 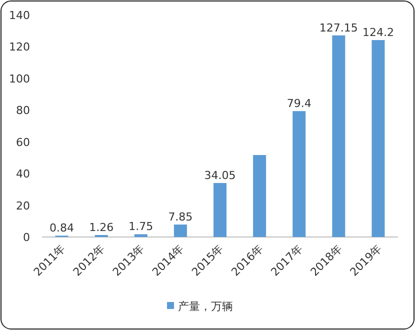 What do you see at coordinates (62, 228) in the screenshot?
I see `data-label: 0.84` at bounding box center [62, 228].